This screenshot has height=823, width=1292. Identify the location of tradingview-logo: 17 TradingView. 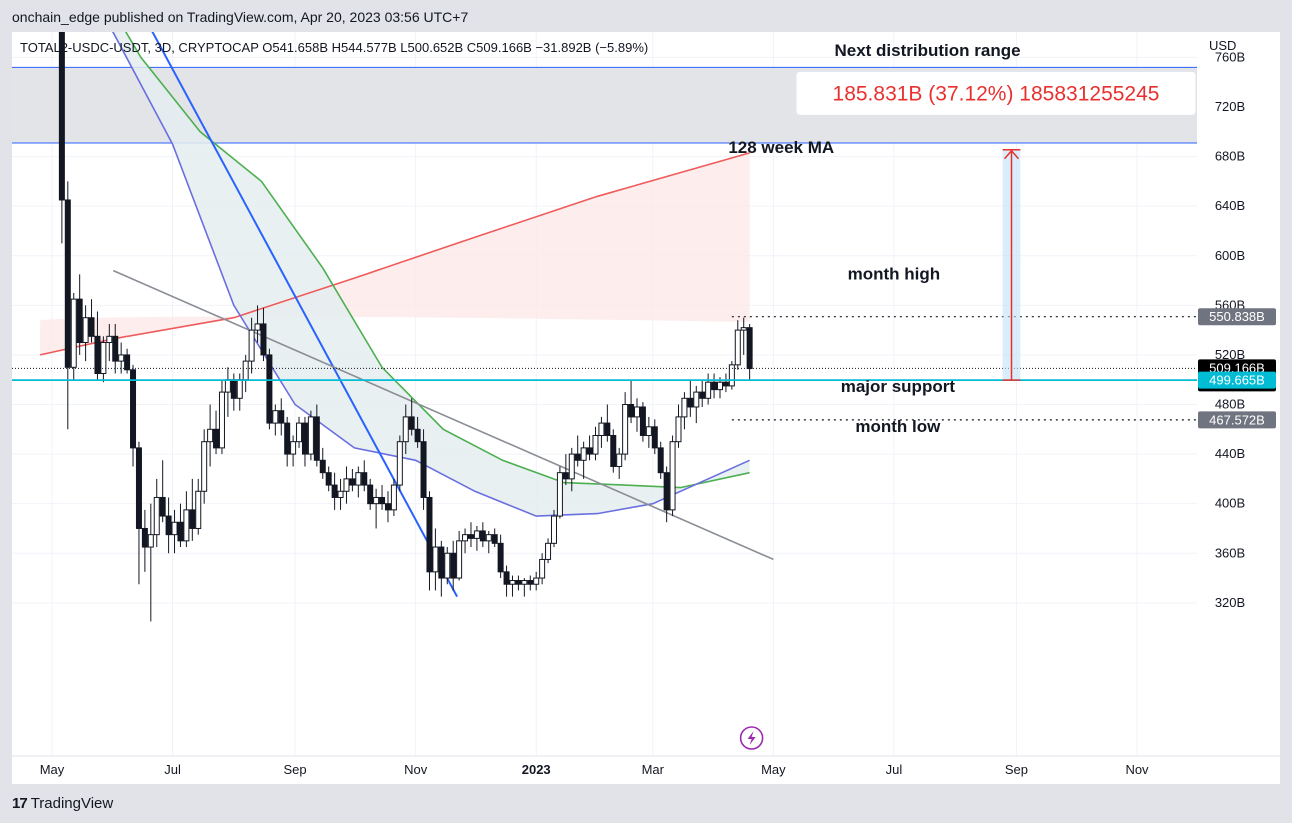
(62, 803).